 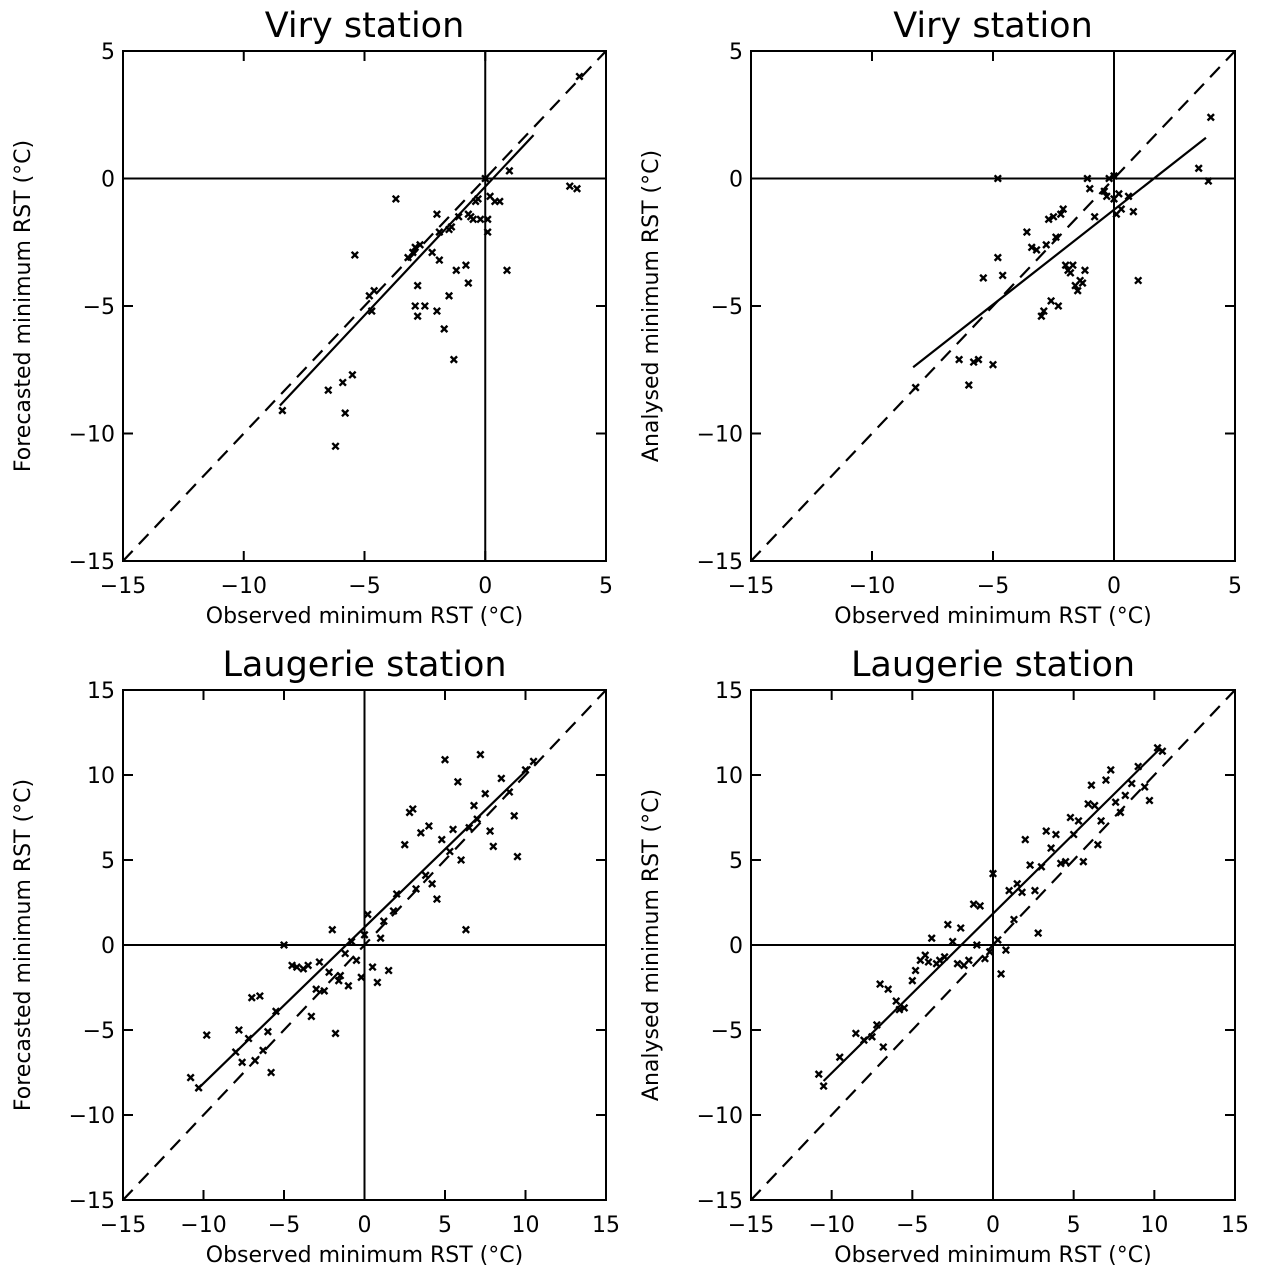 I want to click on y-axis-label: Analysed minimum RST (°C), so click(x=651, y=945).